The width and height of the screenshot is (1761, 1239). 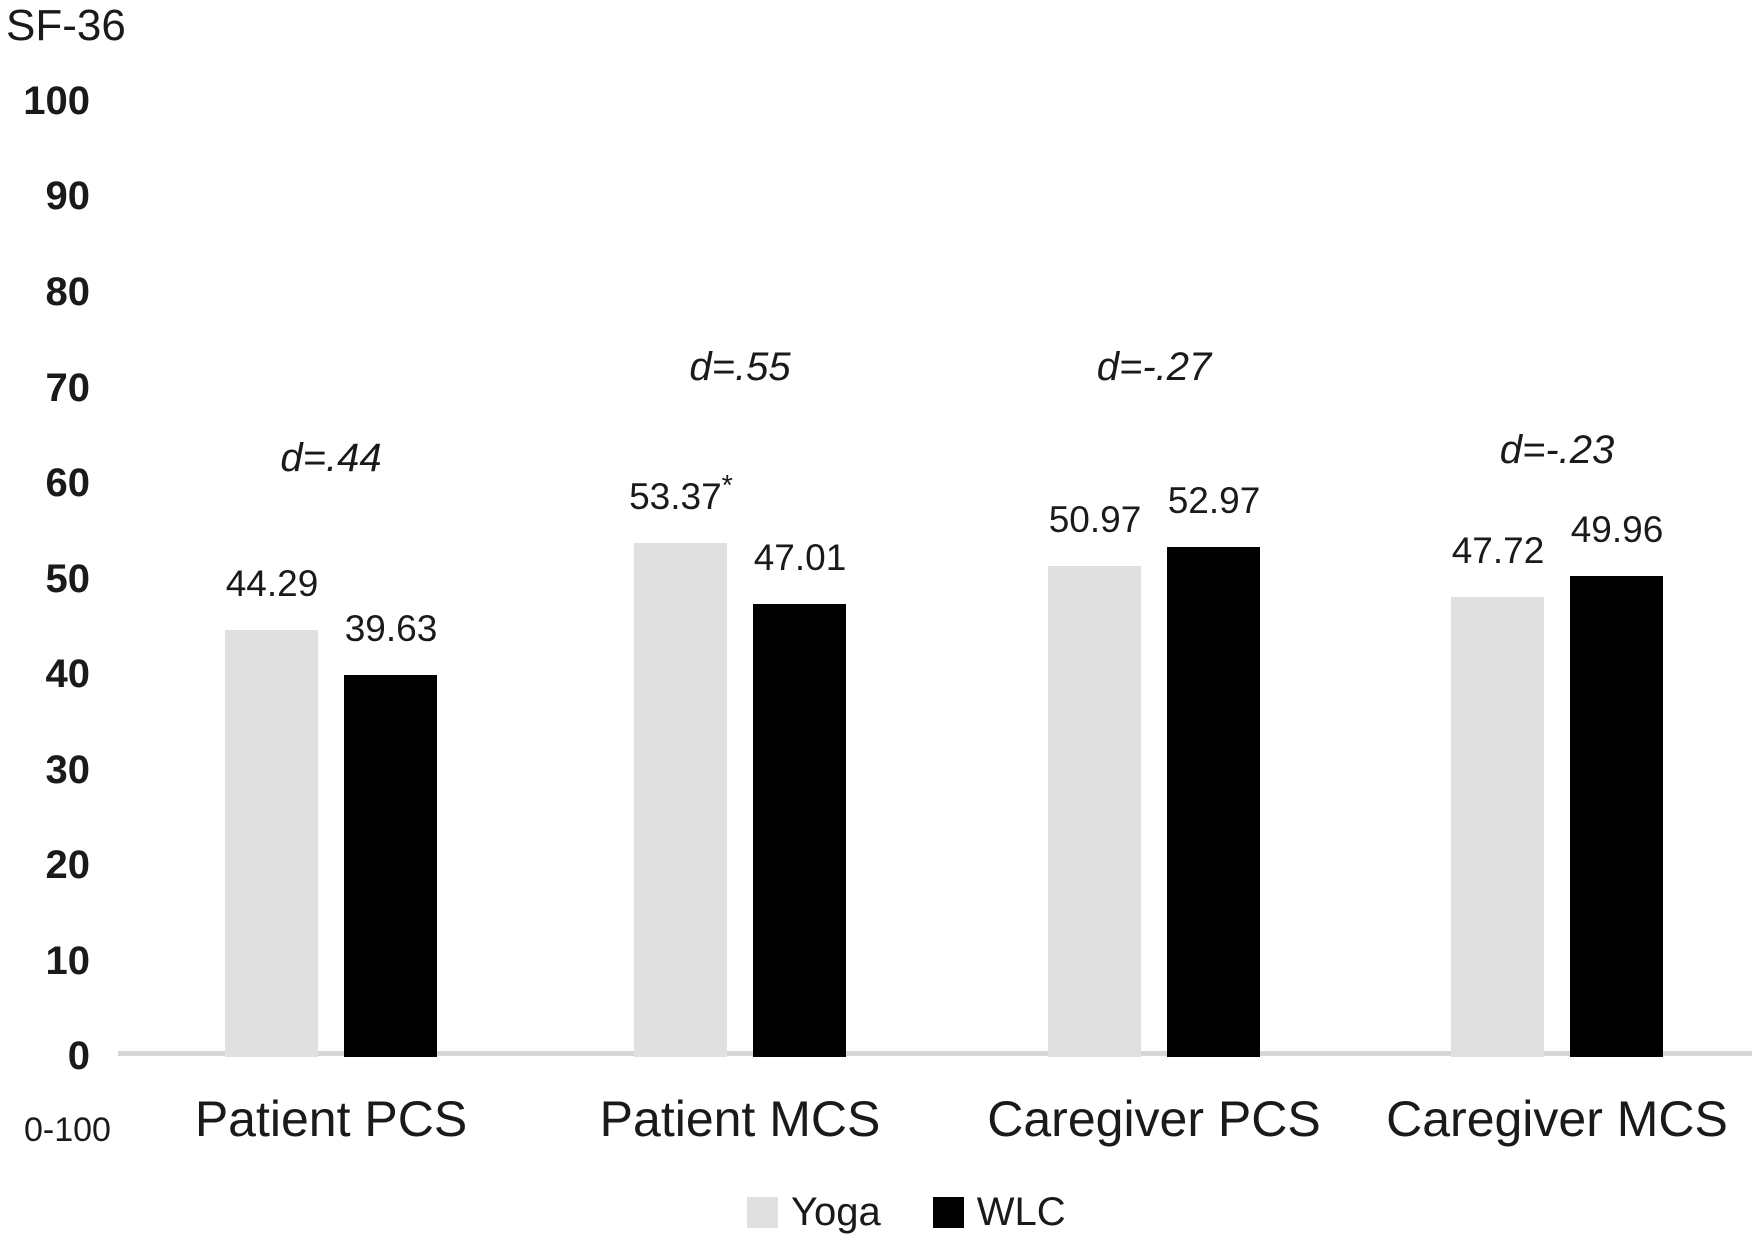 What do you see at coordinates (1214, 500) in the screenshot?
I see `value-label-wlc-caregiver-pcs: 52.97` at bounding box center [1214, 500].